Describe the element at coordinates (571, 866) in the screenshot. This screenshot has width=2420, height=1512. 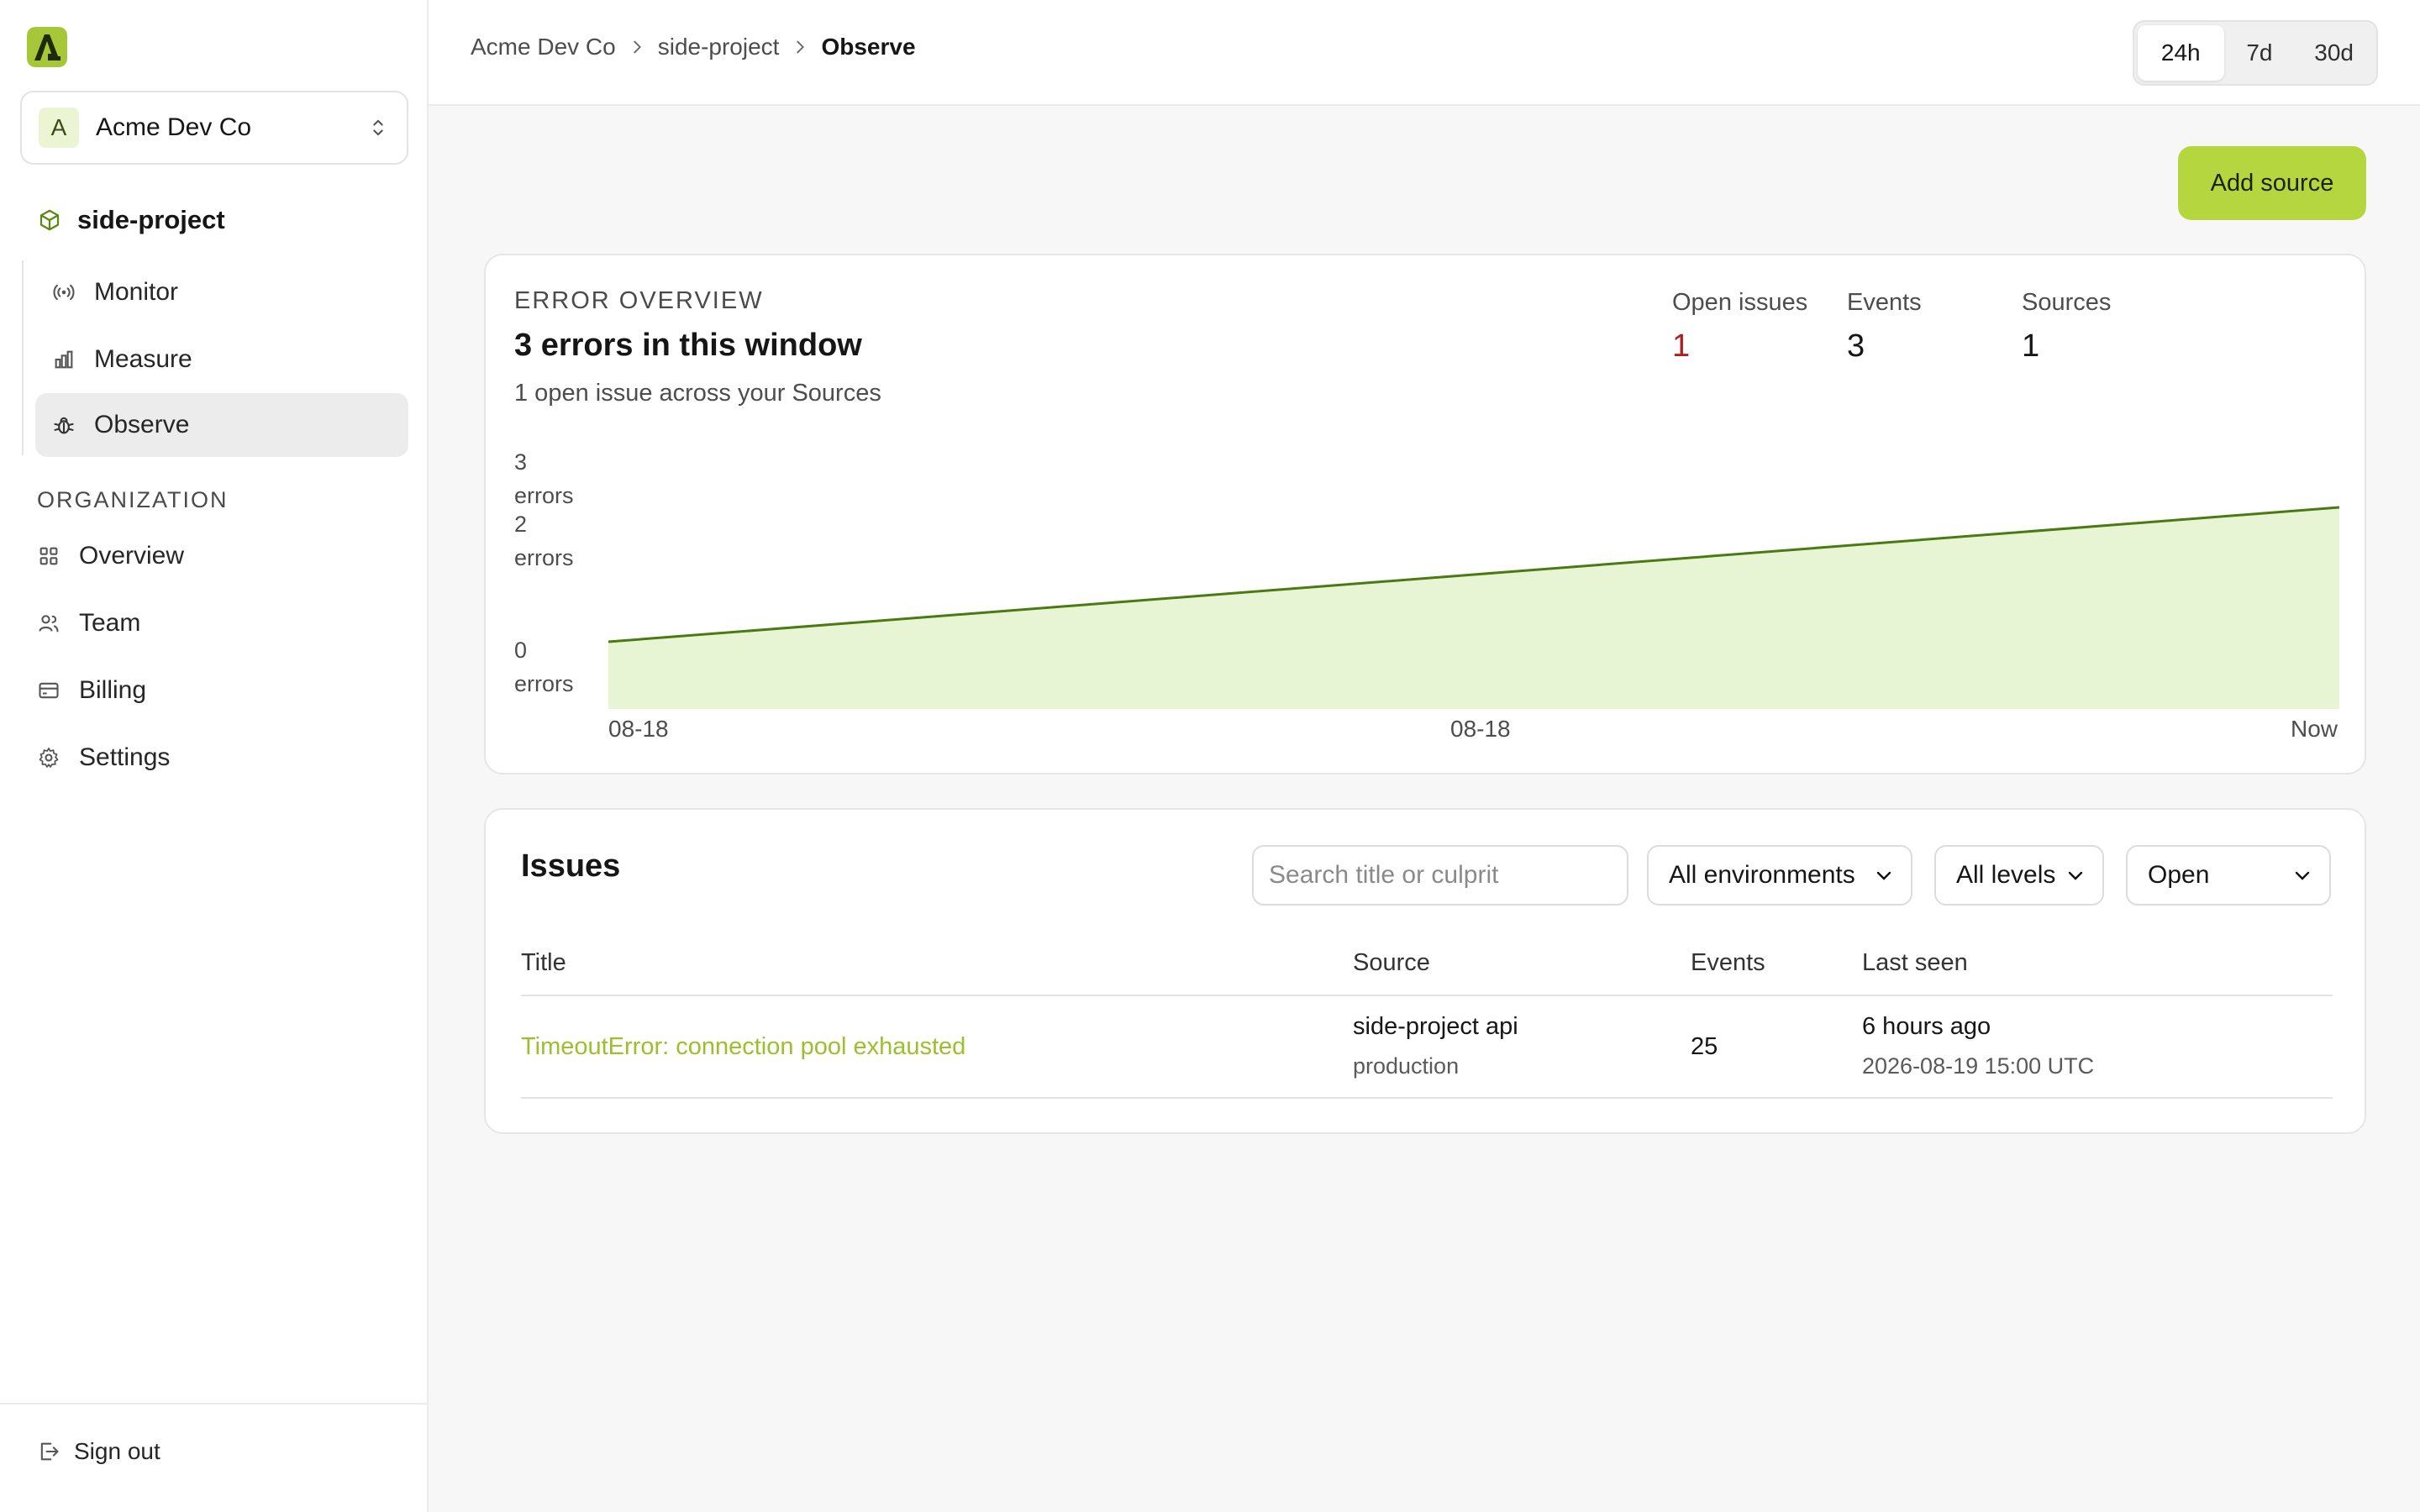
I see `issues-title: Issues` at that location.